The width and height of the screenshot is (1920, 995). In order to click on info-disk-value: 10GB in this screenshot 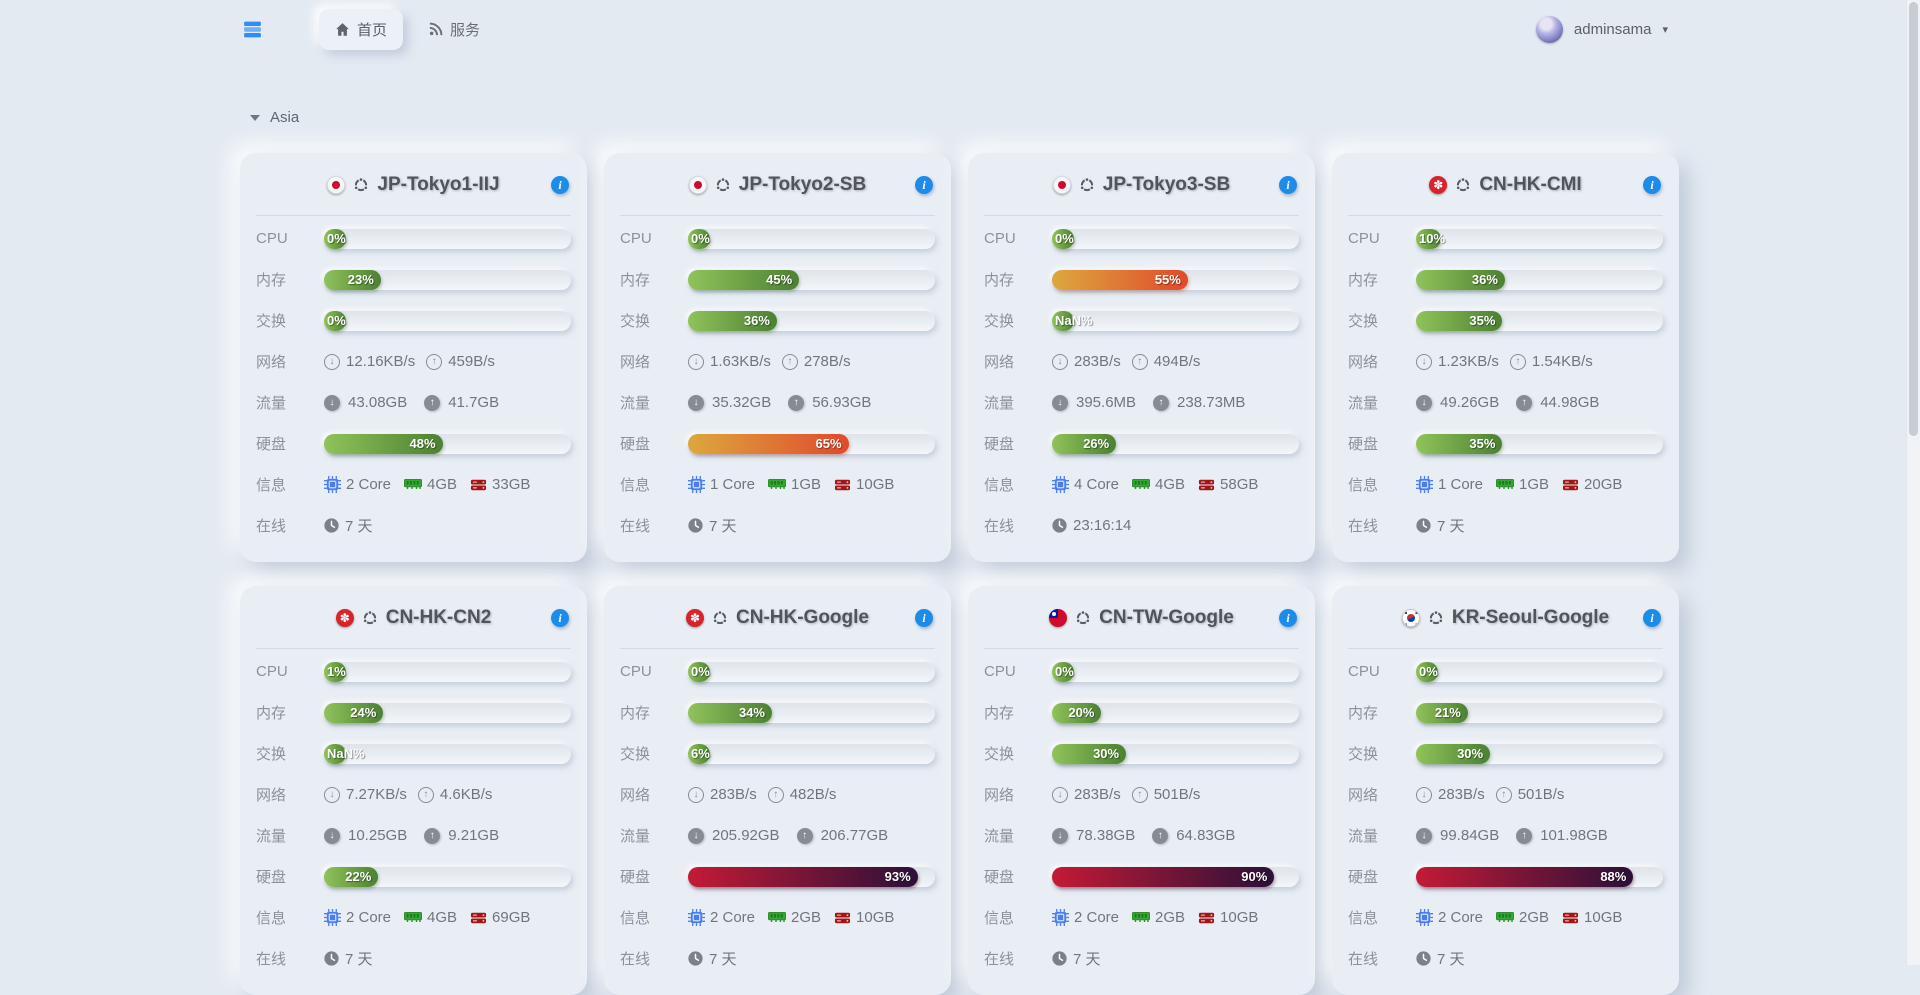, I will do `click(1239, 917)`.